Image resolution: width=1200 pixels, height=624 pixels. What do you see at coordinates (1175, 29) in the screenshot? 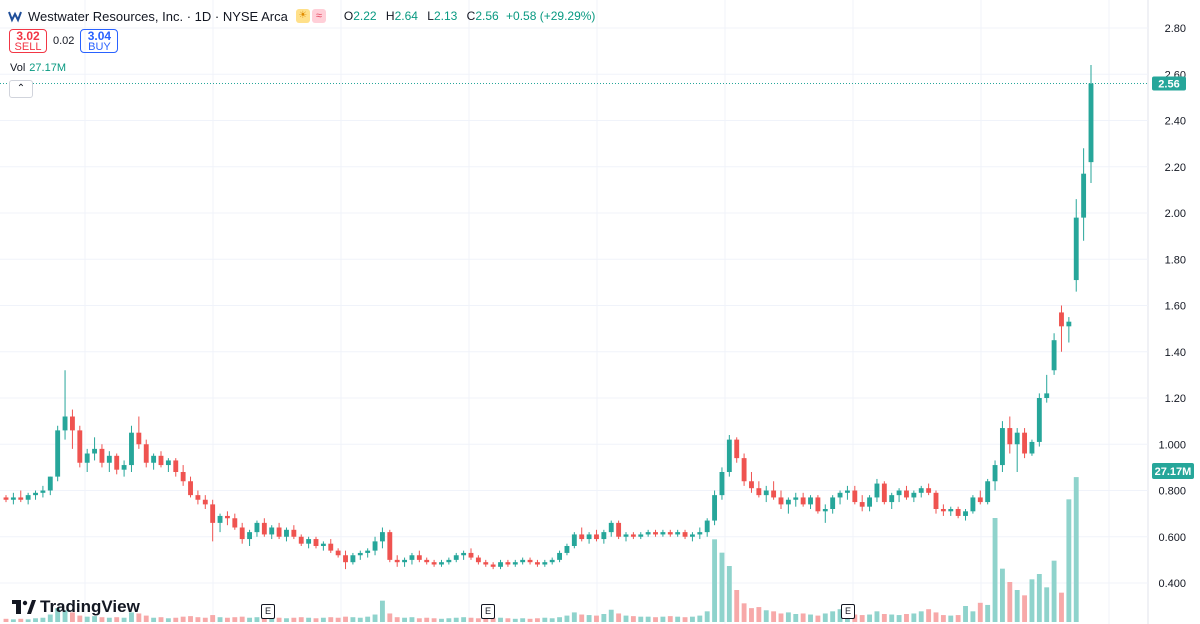
I see `y-tick-label: 2.80` at bounding box center [1175, 29].